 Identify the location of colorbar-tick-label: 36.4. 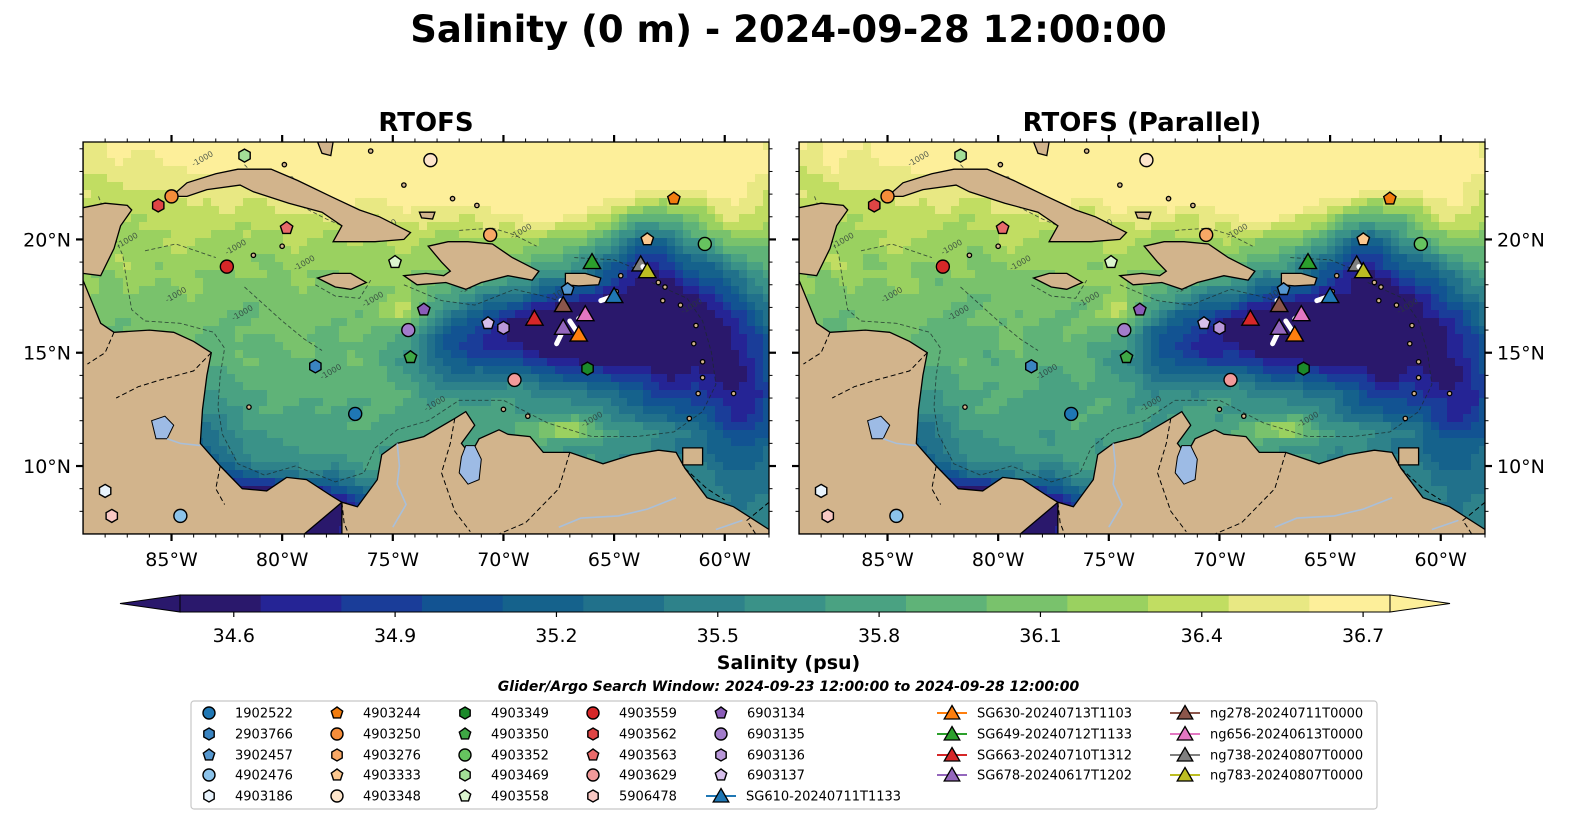
(1202, 636).